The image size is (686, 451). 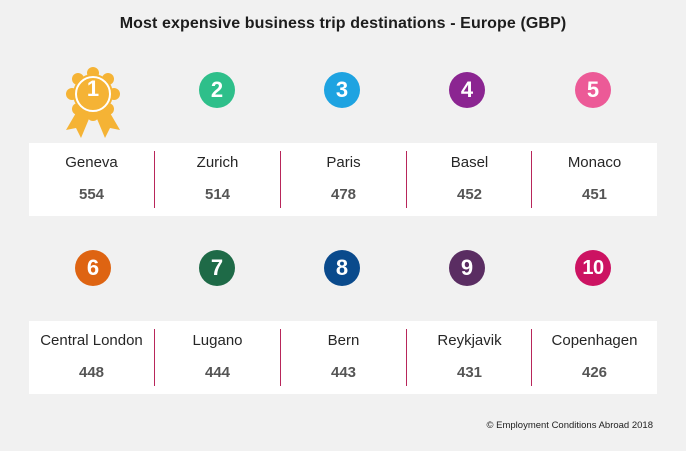 What do you see at coordinates (217, 268) in the screenshot?
I see `rank-7-badge: 7` at bounding box center [217, 268].